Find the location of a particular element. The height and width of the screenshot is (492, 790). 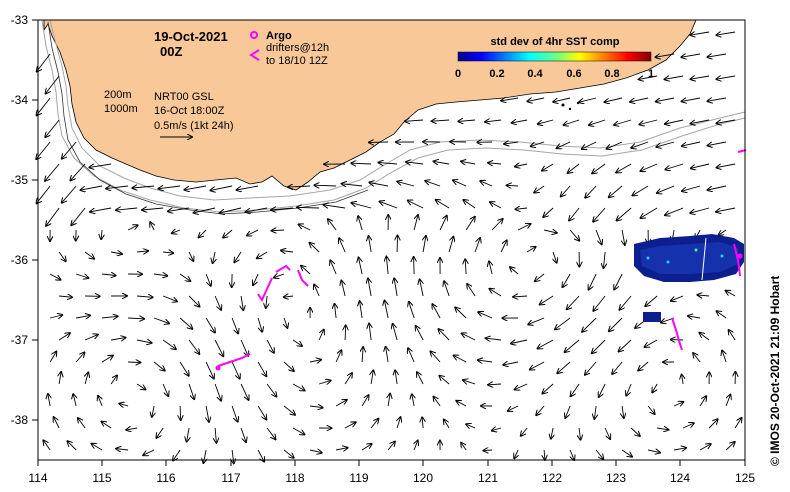

isobath-200m-label: 200m is located at coordinates (118, 95).